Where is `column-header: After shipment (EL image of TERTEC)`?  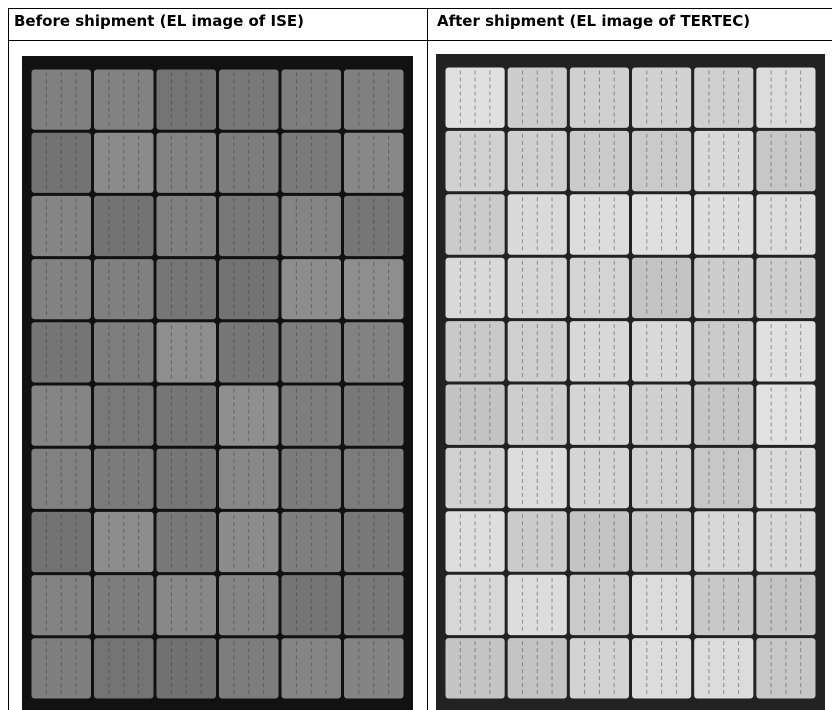 column-header: After shipment (EL image of TERTEC) is located at coordinates (594, 21).